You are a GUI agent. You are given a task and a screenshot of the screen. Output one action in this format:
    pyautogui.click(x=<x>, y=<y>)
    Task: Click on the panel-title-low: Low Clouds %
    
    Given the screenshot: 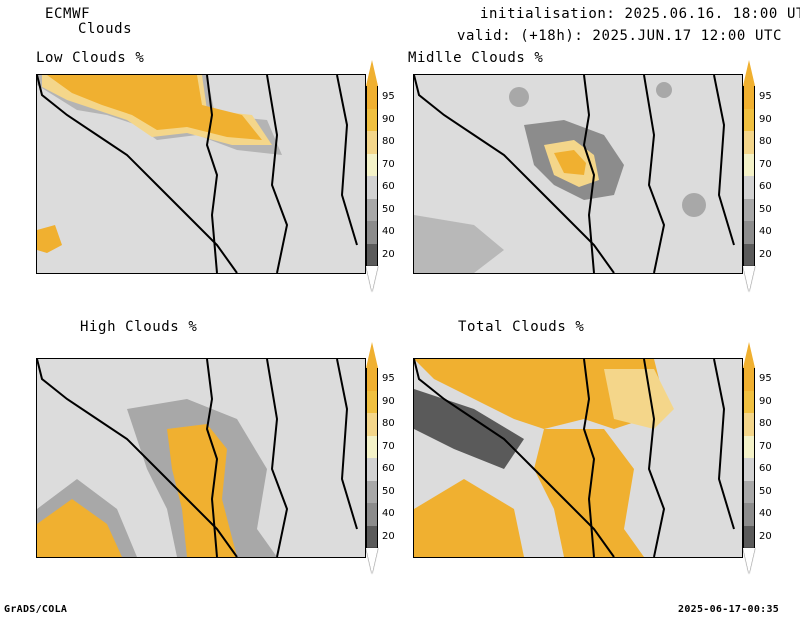 What is the action you would take?
    pyautogui.click(x=90, y=58)
    